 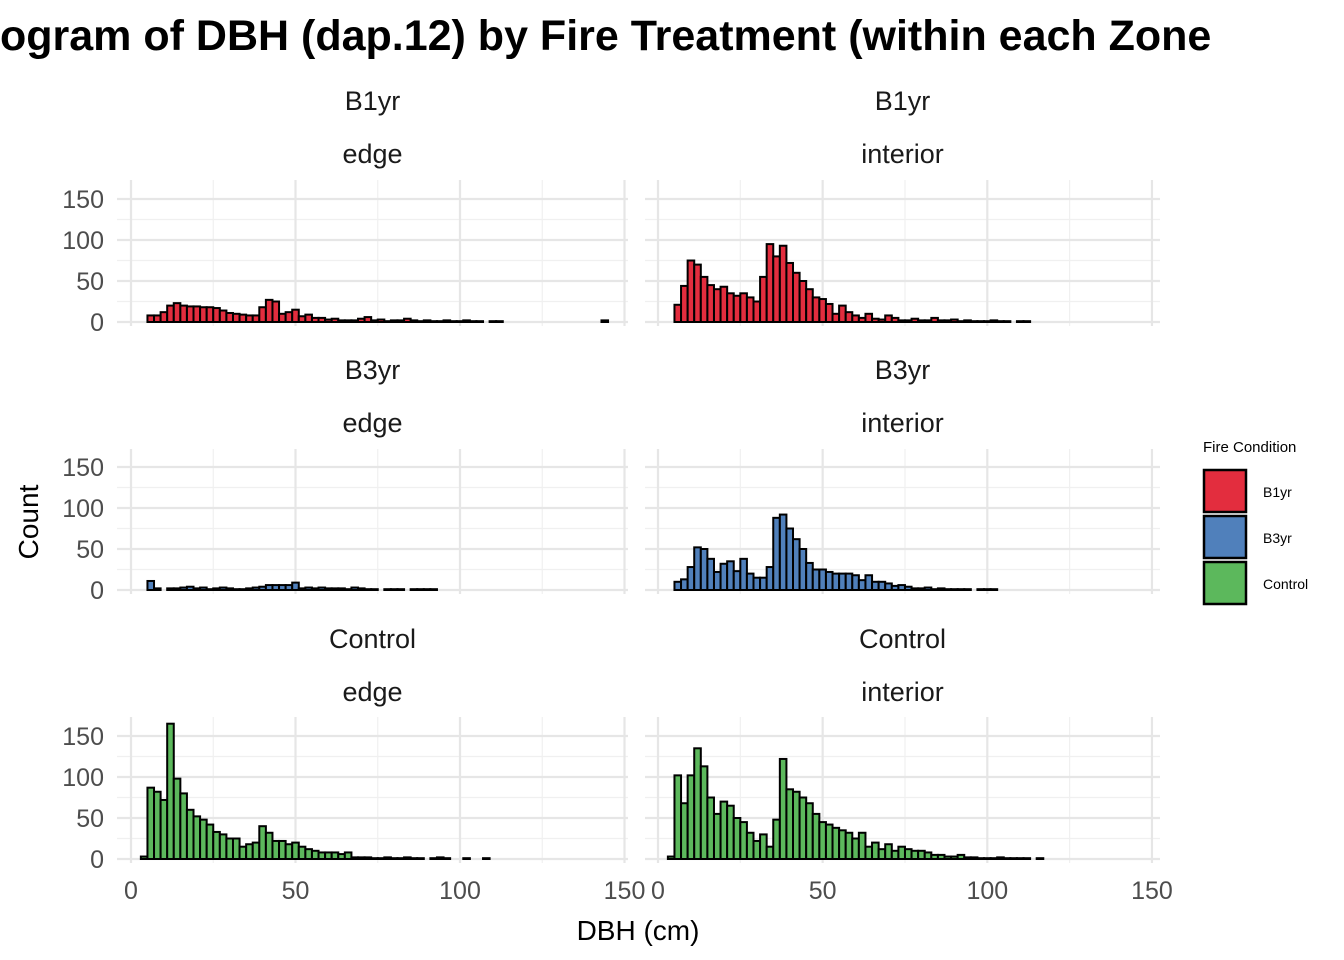 I want to click on legend-title: Fire Condition, so click(x=1249, y=447).